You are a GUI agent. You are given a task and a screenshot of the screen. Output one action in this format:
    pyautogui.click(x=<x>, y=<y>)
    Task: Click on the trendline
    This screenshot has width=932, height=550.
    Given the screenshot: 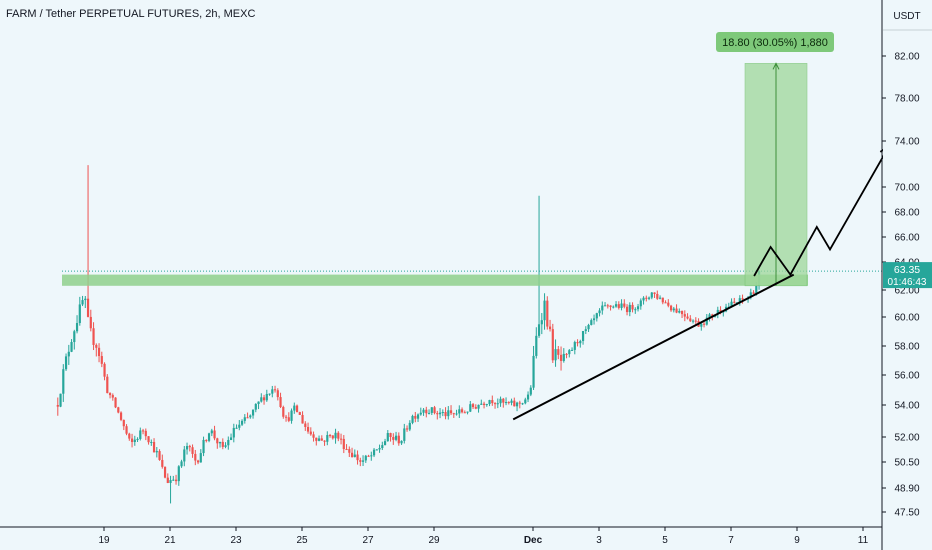 What is the action you would take?
    pyautogui.click(x=653, y=347)
    